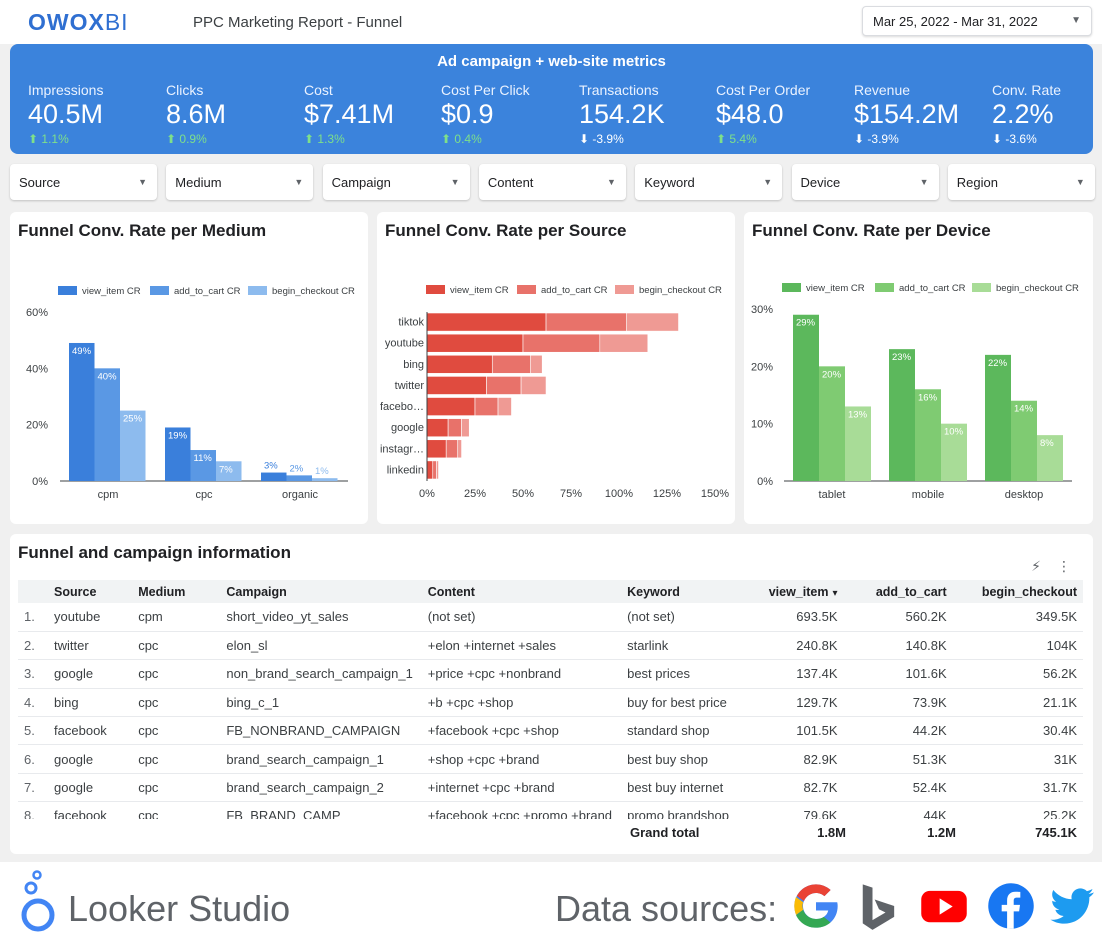 Image resolution: width=1102 pixels, height=945 pixels. Describe the element at coordinates (521, 591) in the screenshot. I see `col-header-content: Content` at that location.